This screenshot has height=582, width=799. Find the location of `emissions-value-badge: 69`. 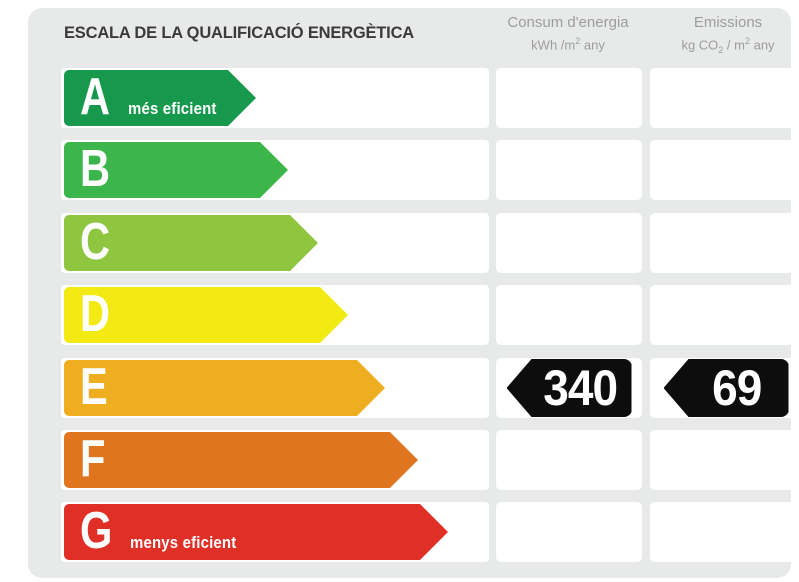

emissions-value-badge: 69 is located at coordinates (726, 388).